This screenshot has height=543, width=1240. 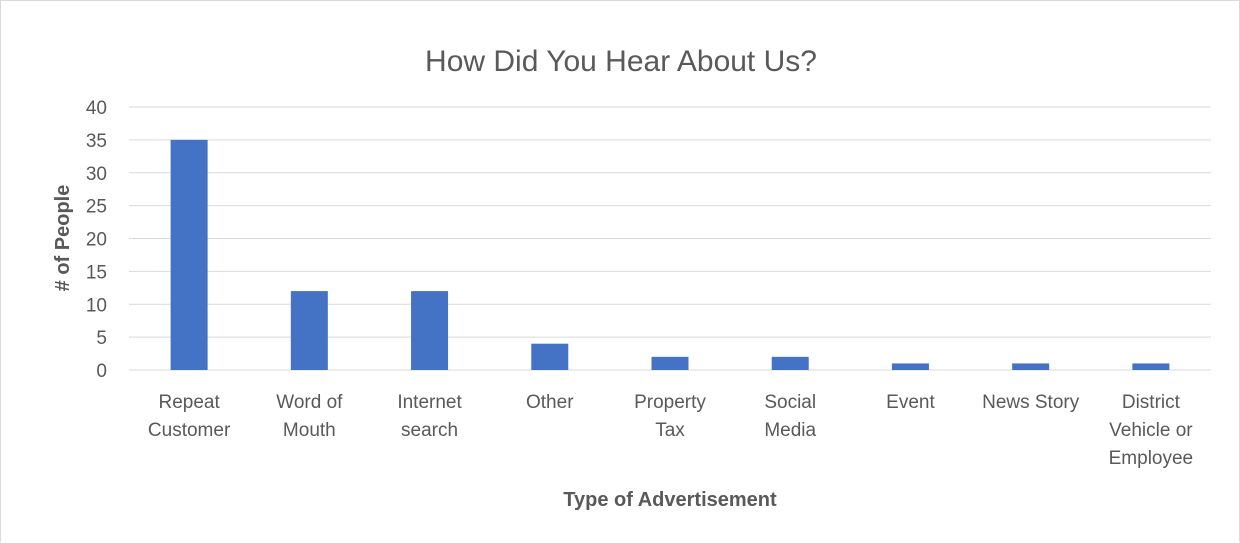 I want to click on y-tick-label: 5, so click(x=101, y=338).